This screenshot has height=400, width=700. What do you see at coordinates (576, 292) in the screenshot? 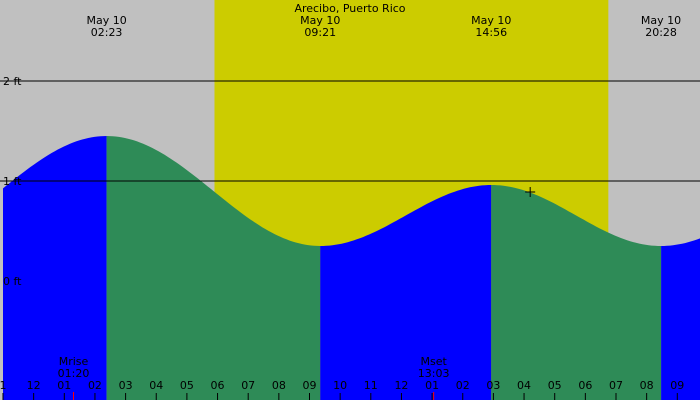
I see `falling-tide-segment` at bounding box center [576, 292].